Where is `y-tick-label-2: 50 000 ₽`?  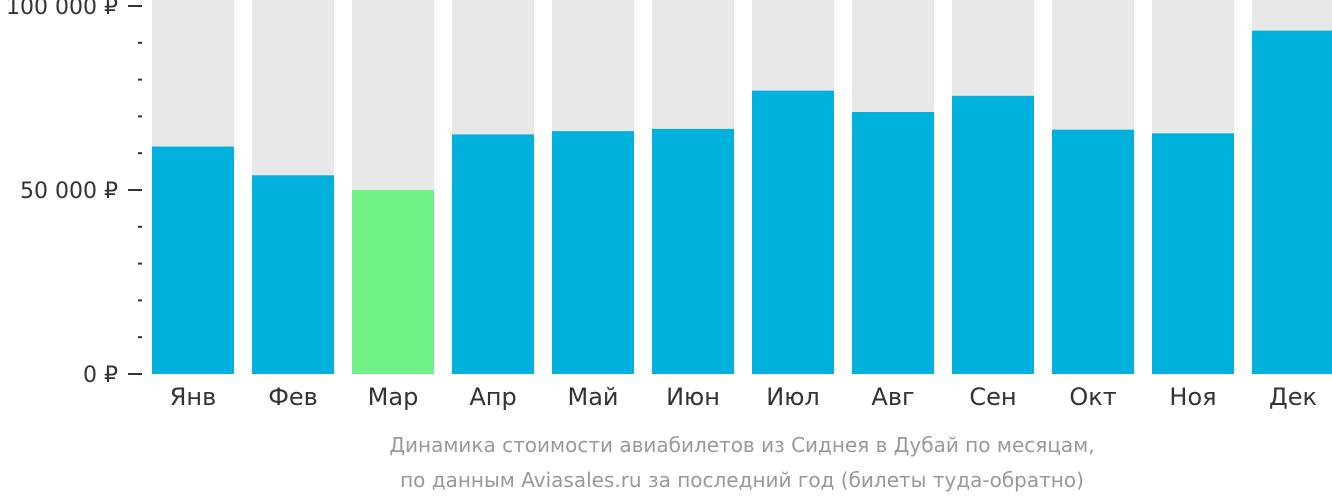 y-tick-label-2: 50 000 ₽ is located at coordinates (69, 191).